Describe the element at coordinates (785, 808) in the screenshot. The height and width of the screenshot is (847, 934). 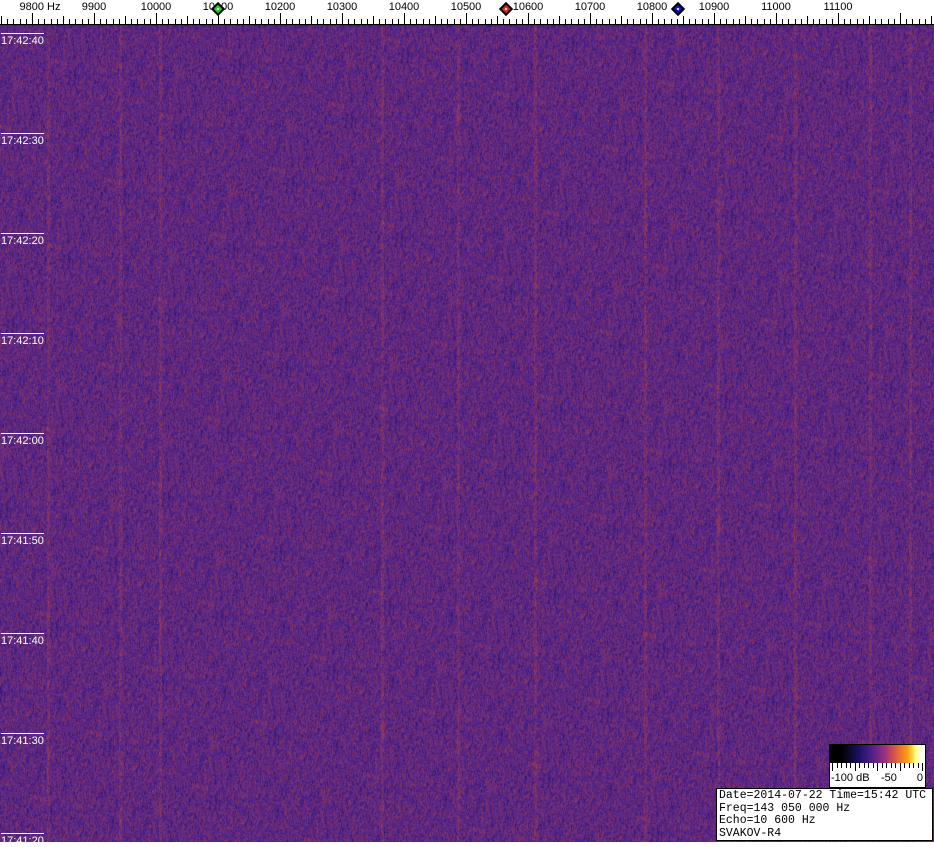
I see `info-frequency: Freq=143 050 000 Hz` at that location.